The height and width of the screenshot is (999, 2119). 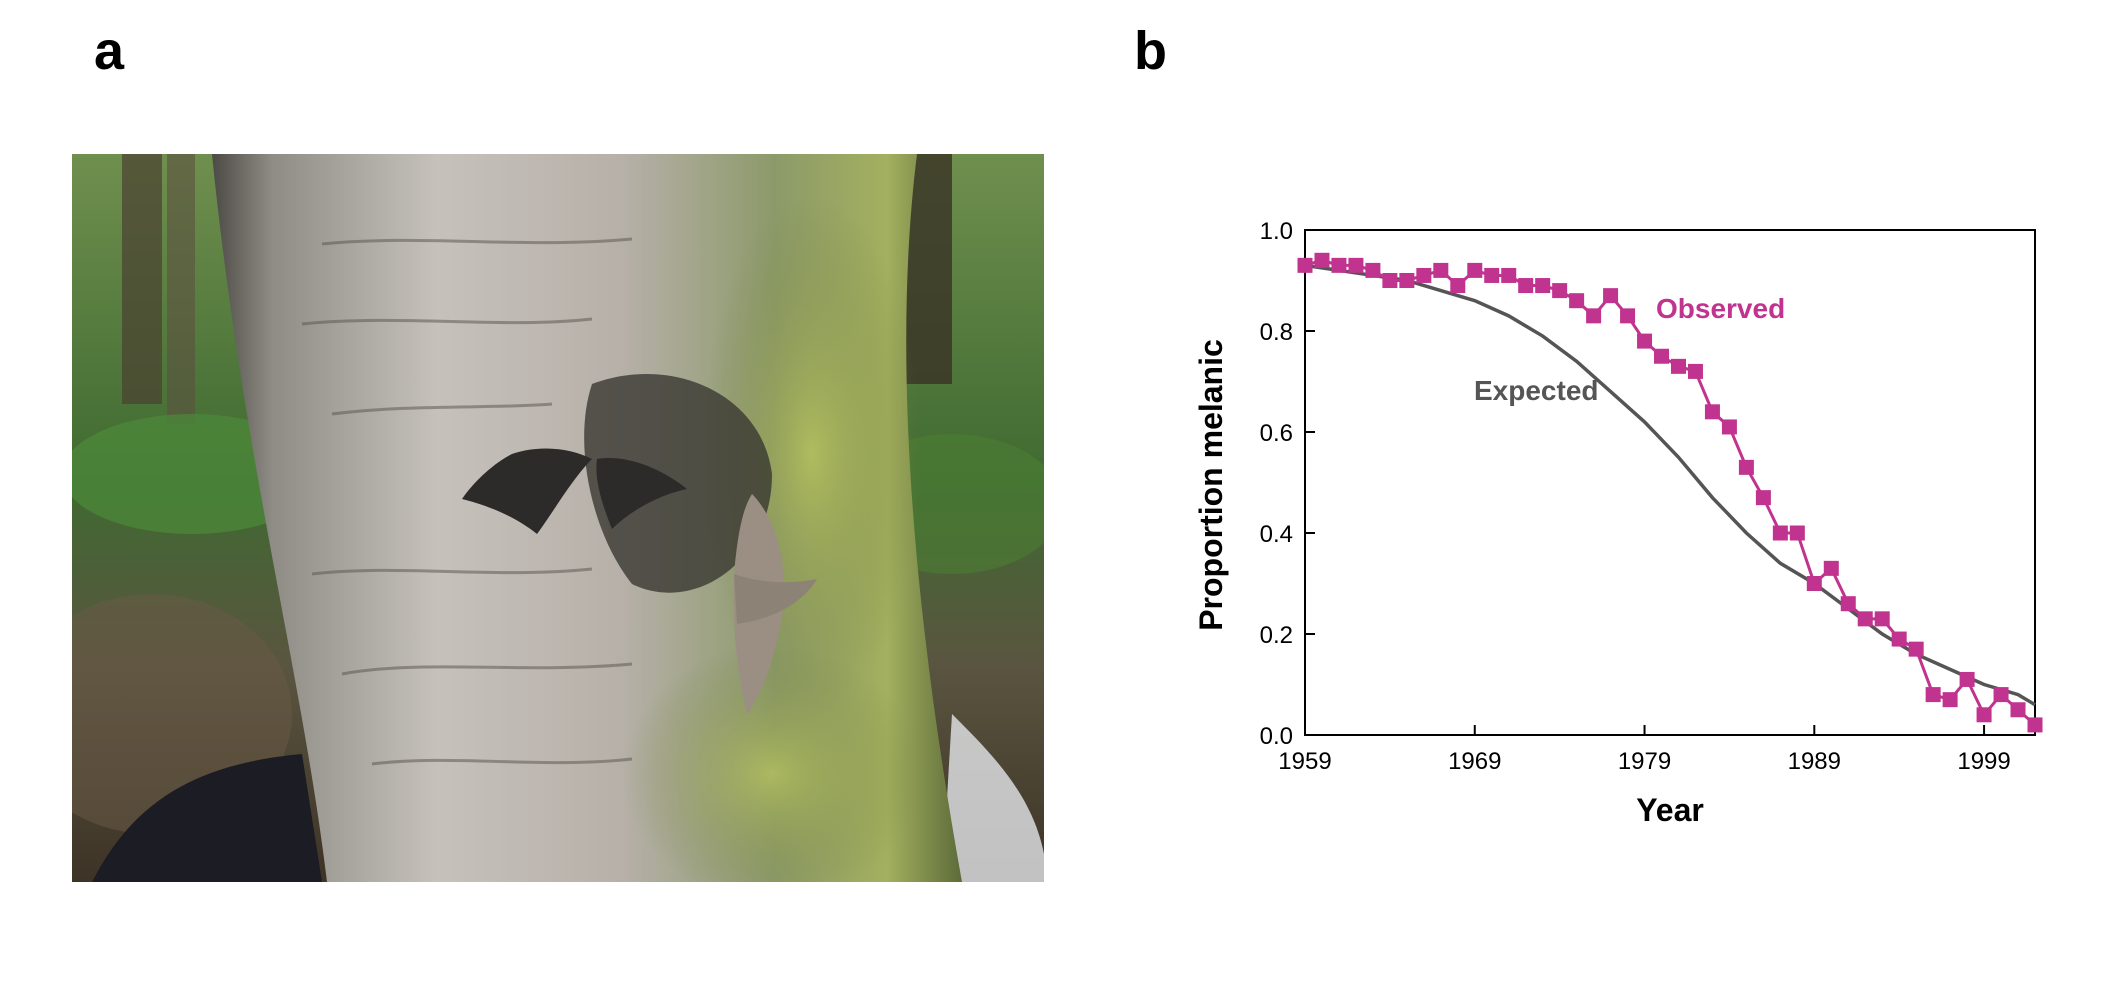 I want to click on expected-series-label: Expected, so click(x=1536, y=390).